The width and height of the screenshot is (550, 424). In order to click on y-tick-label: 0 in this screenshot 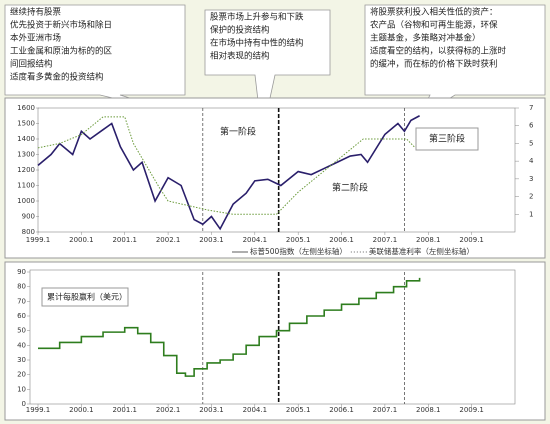, I will do `click(24, 404)`.